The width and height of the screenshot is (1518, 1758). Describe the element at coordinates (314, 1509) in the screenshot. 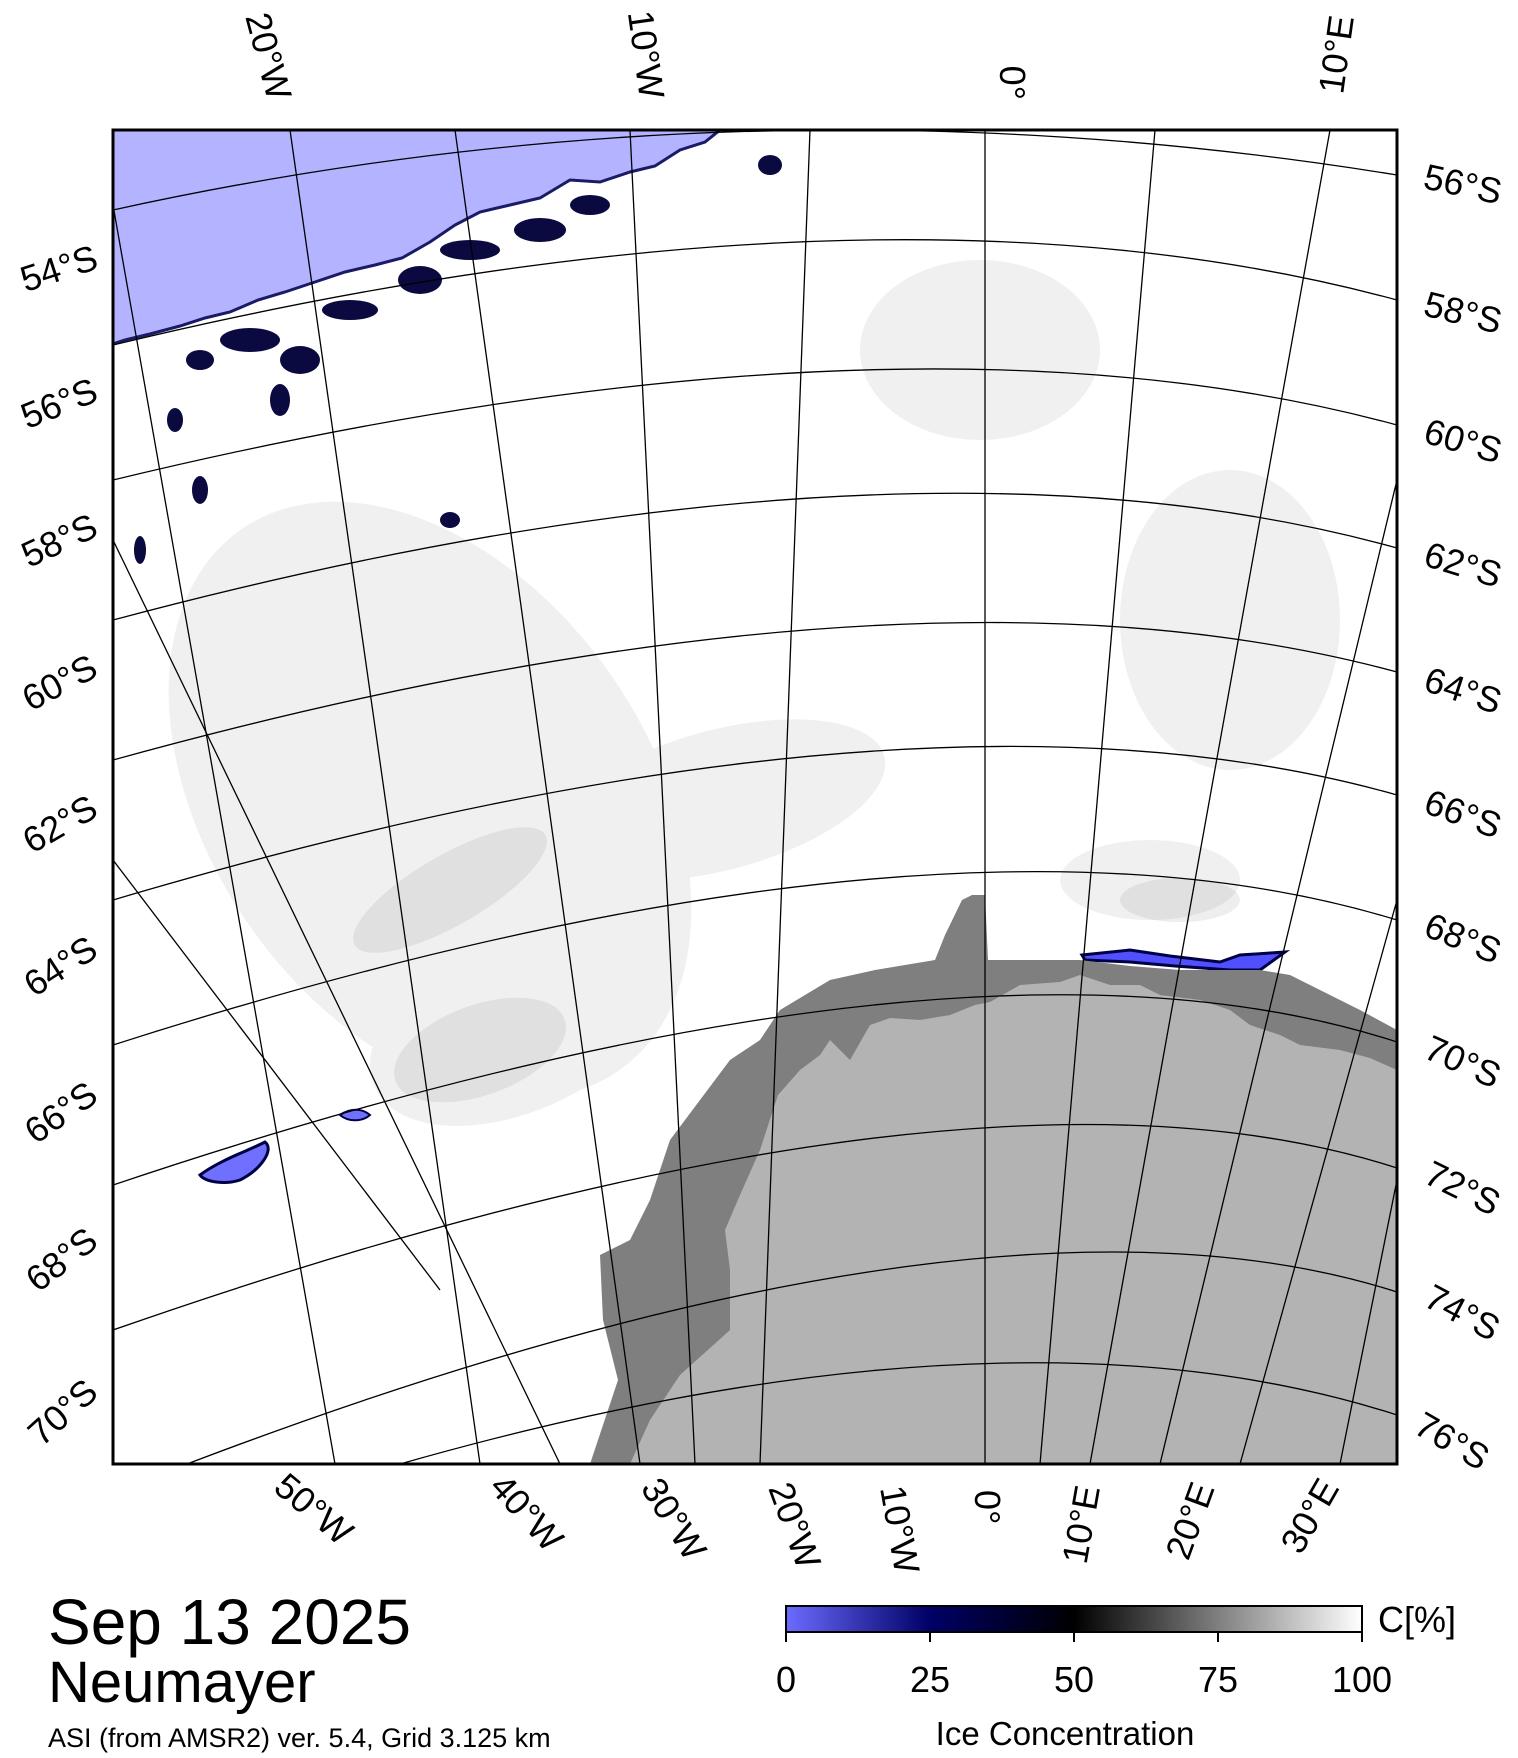

I see `bottom-axis-label: 50°W` at that location.